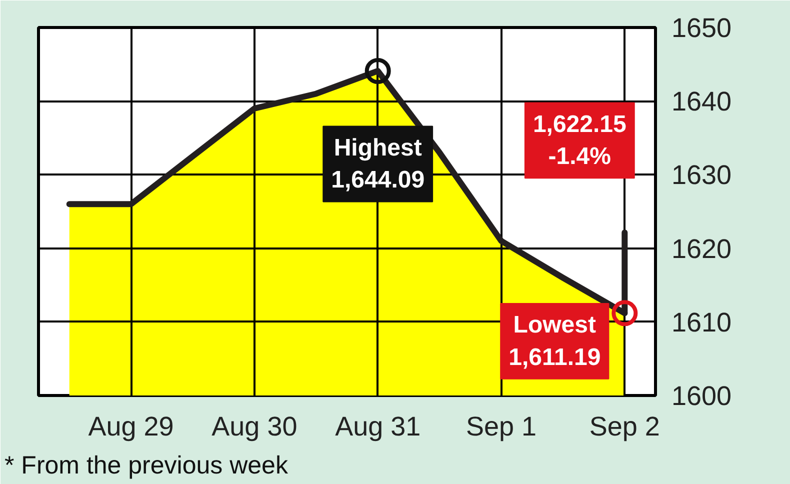 This screenshot has height=484, width=790. Describe the element at coordinates (146, 466) in the screenshot. I see `text: * From the previous week` at that location.